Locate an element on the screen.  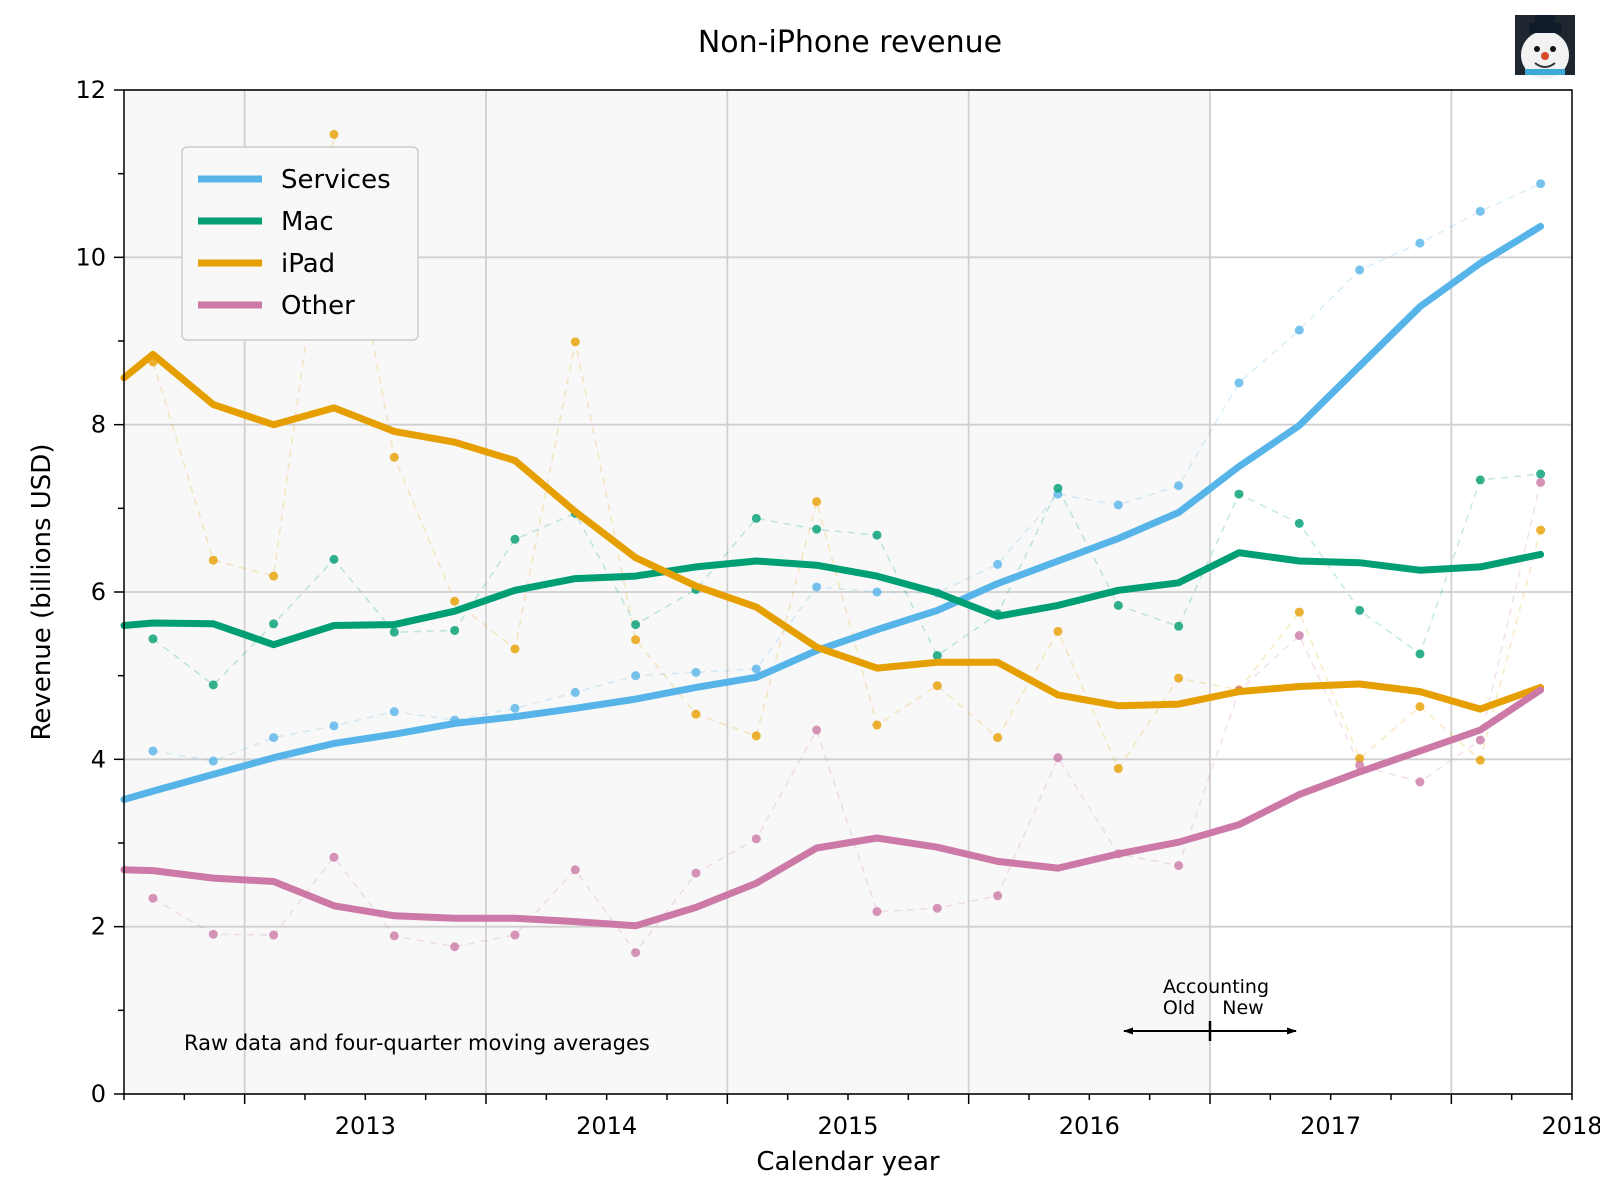
x-axis-label: Calendar year is located at coordinates (847, 1162).